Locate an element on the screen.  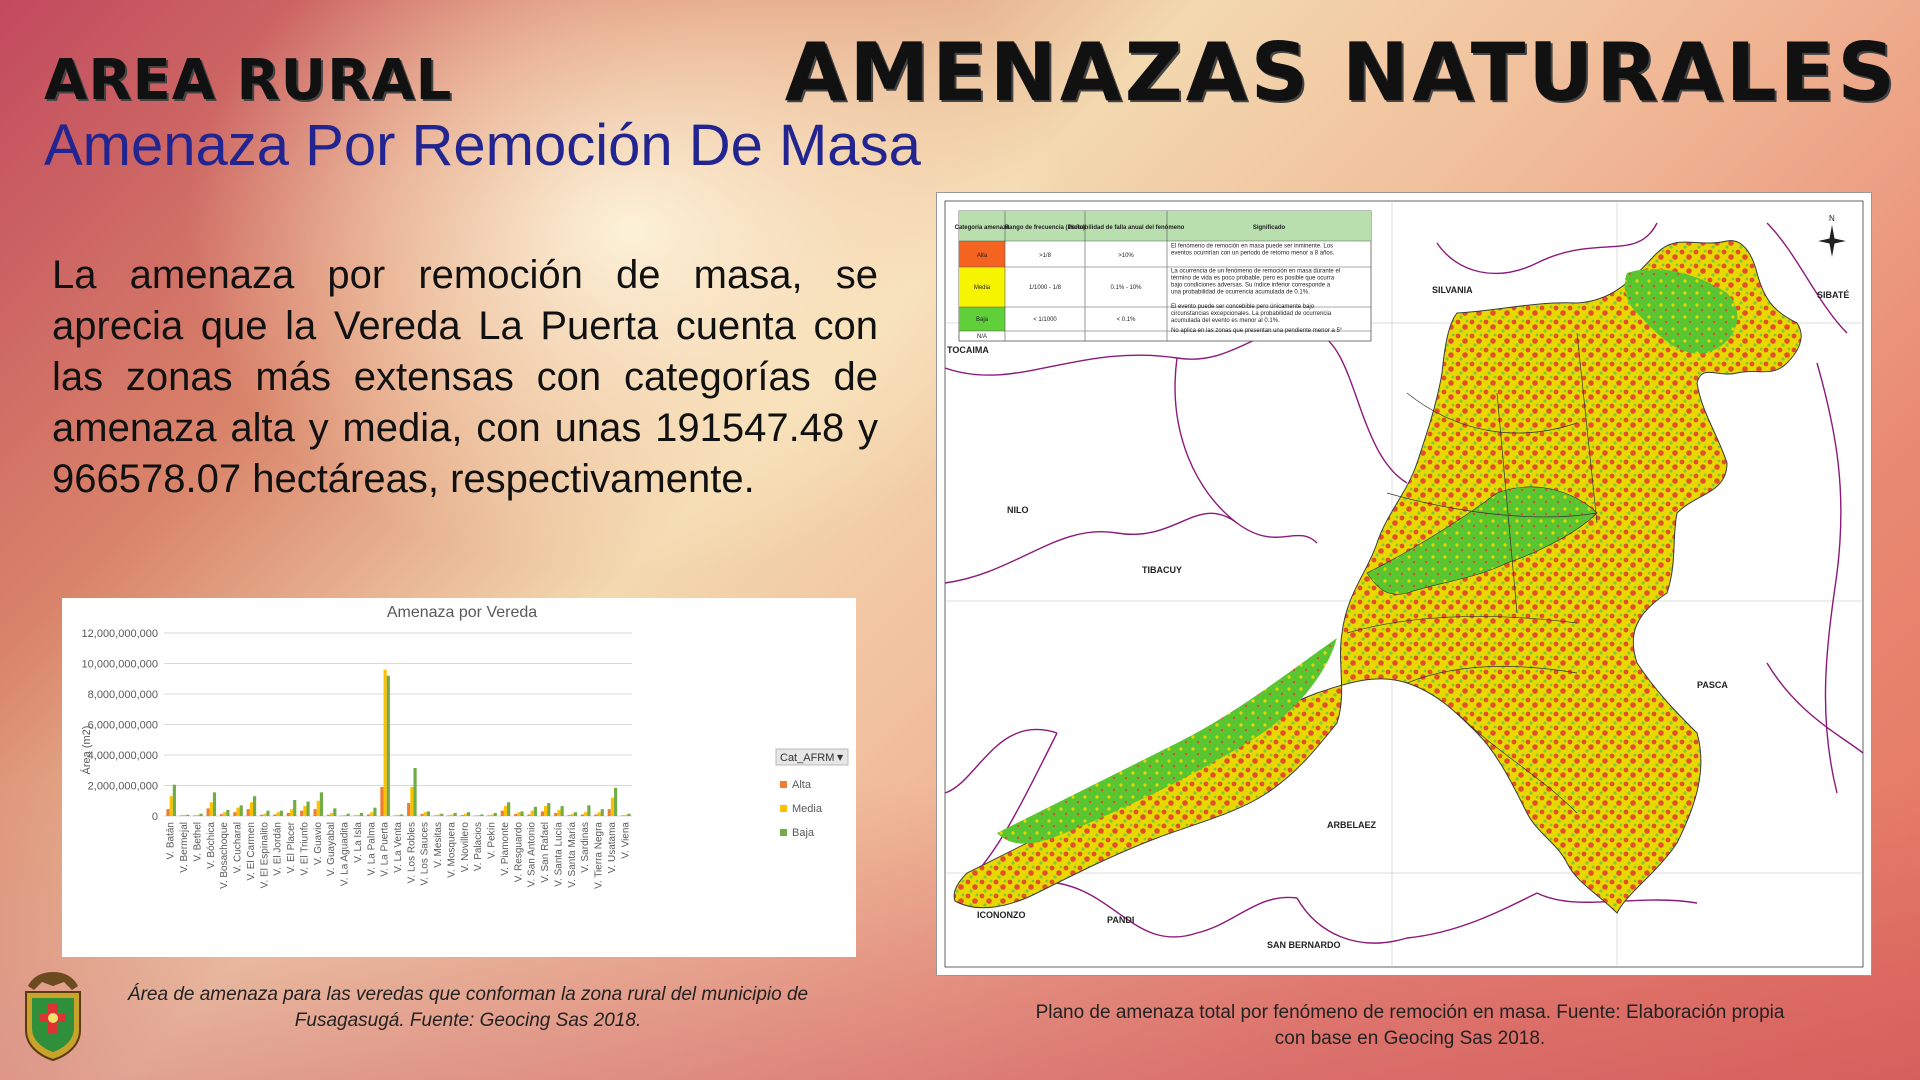
legend-entry: Alta is located at coordinates (802, 785).